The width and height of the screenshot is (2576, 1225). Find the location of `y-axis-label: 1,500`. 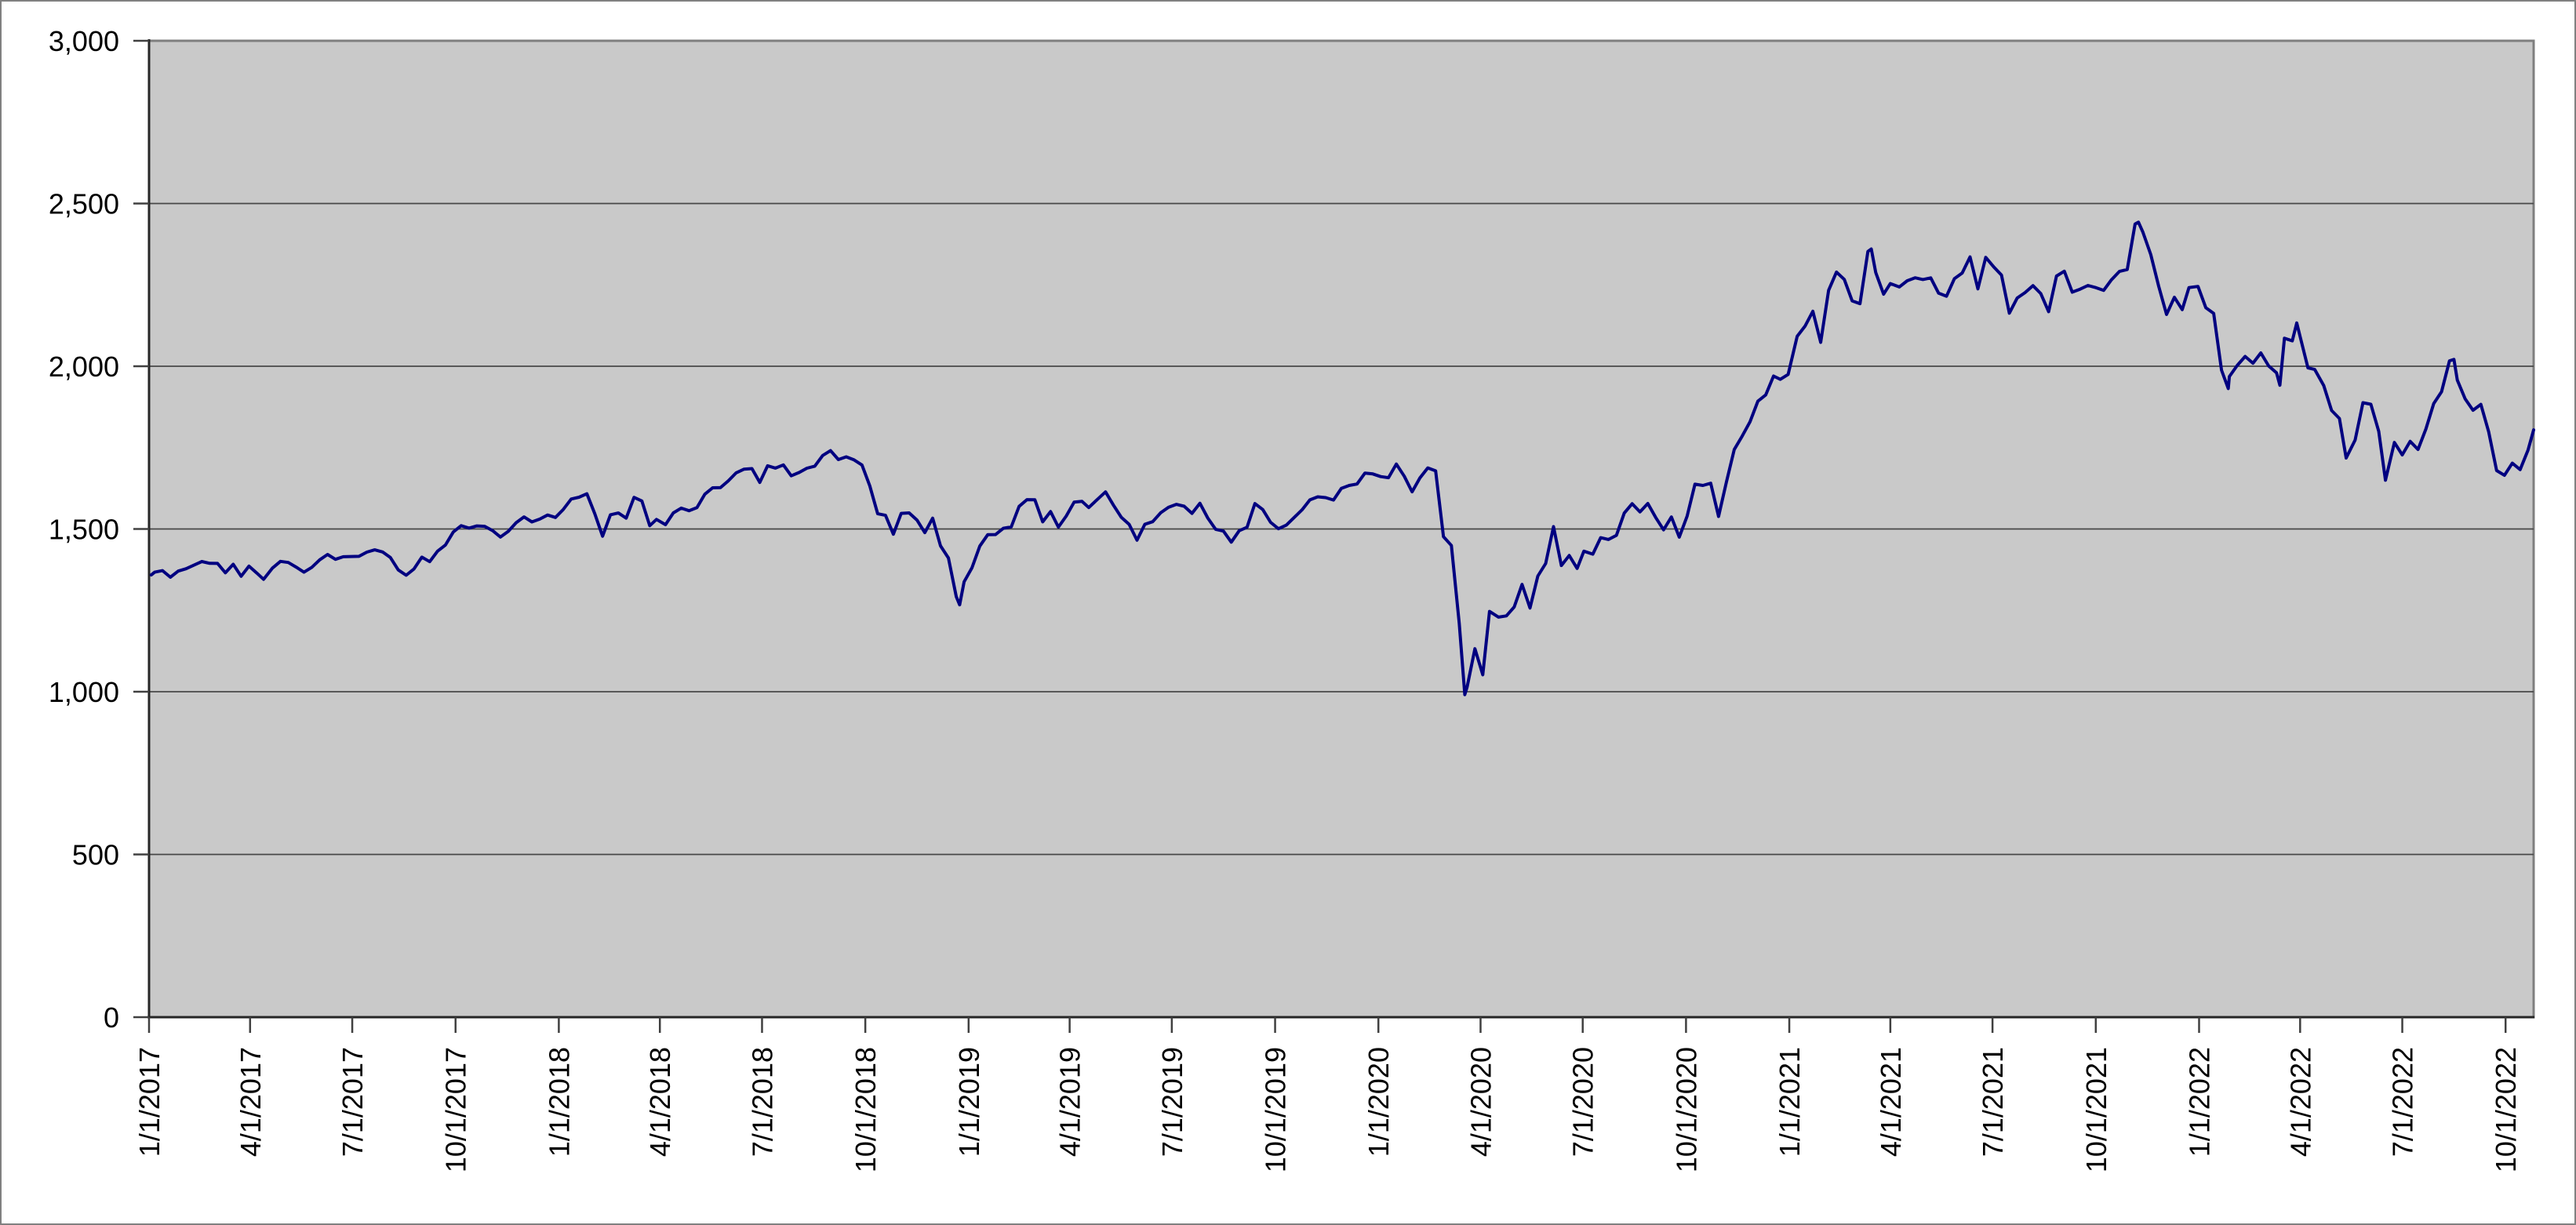

y-axis-label: 1,500 is located at coordinates (84, 530).